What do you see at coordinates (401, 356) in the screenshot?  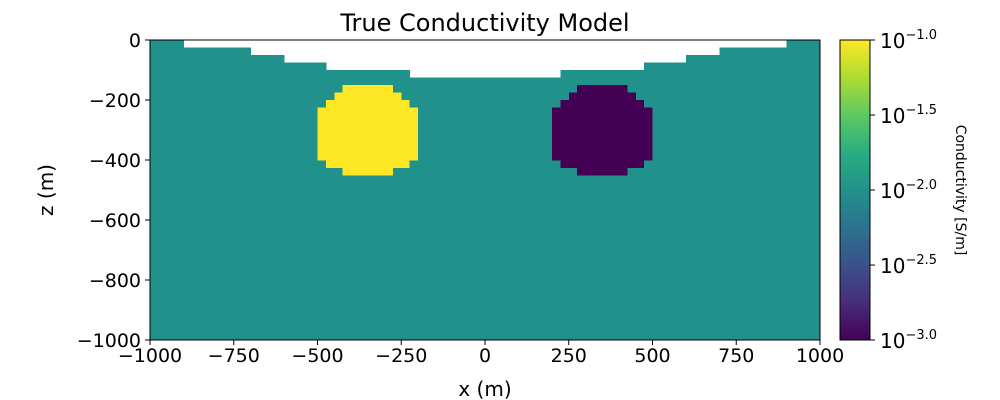 I see `x-tick-label: −250` at bounding box center [401, 356].